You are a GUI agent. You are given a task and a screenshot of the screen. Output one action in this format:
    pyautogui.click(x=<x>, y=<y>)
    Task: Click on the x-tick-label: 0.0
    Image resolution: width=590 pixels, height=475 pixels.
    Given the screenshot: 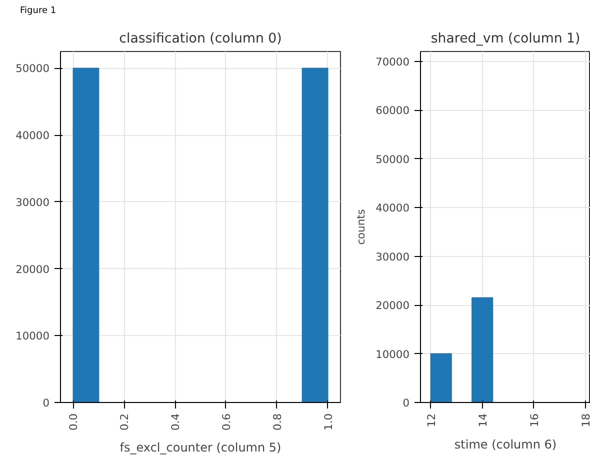 What is the action you would take?
    pyautogui.click(x=73, y=421)
    